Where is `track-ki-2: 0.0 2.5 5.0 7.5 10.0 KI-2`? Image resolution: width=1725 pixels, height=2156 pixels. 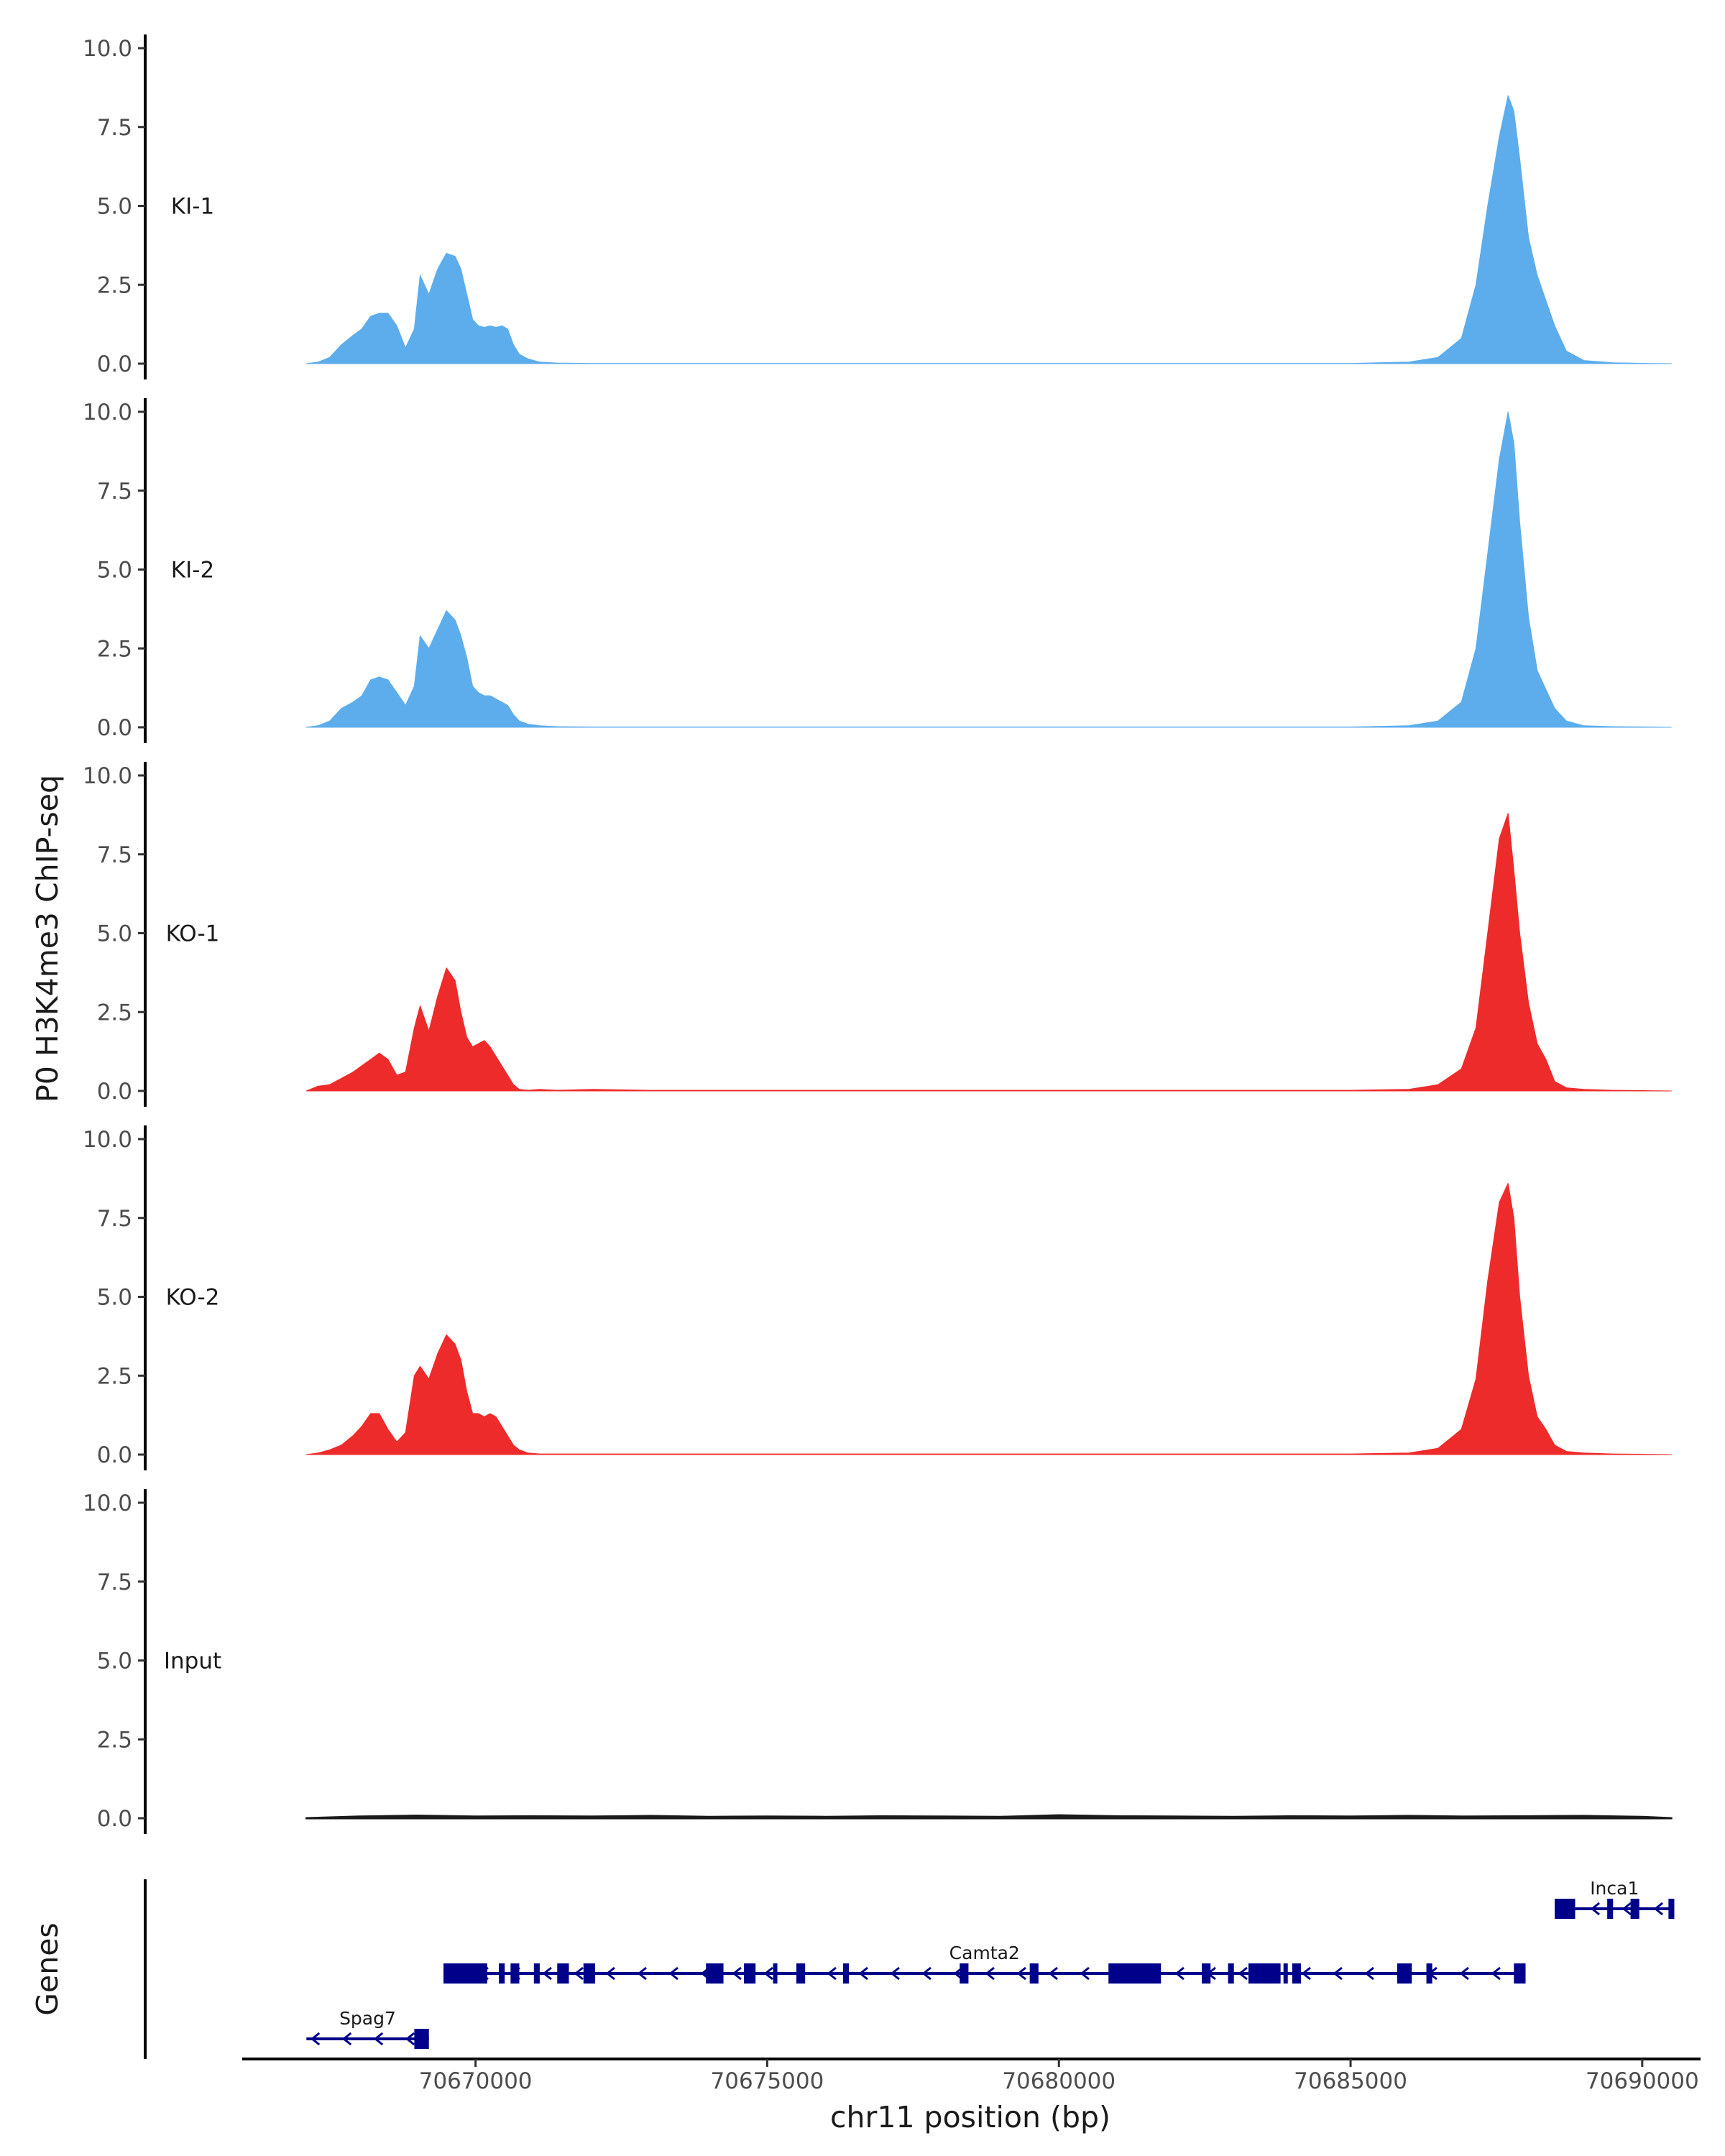 track-ki-2: 0.0 2.5 5.0 7.5 10.0 KI-2 is located at coordinates (877, 570).